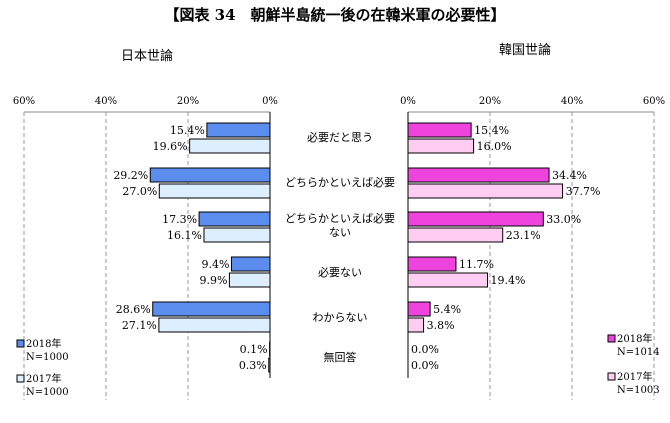  I want to click on japan-value-label-2018: 17.3%, so click(179, 219).